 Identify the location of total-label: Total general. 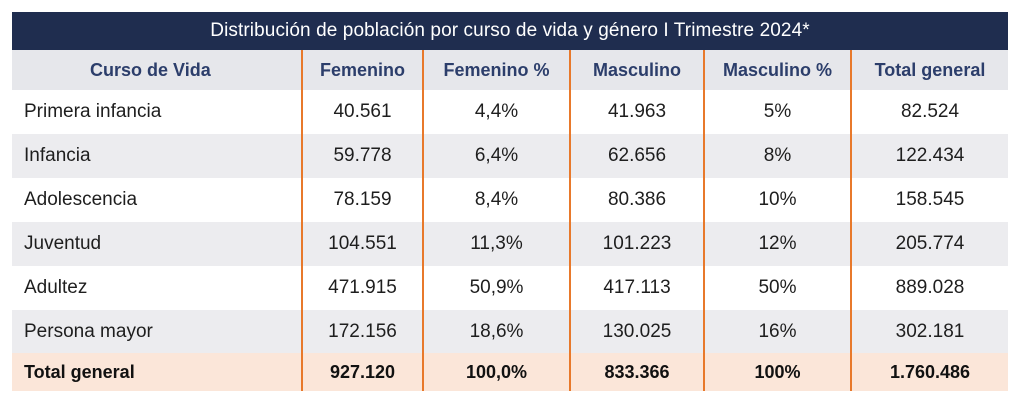
(157, 372).